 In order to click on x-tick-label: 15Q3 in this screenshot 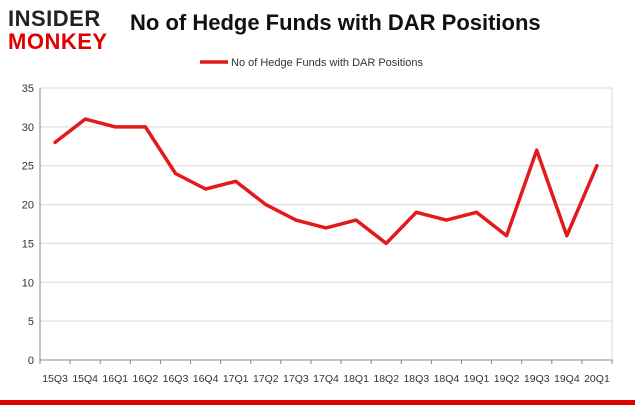, I will do `click(55, 379)`.